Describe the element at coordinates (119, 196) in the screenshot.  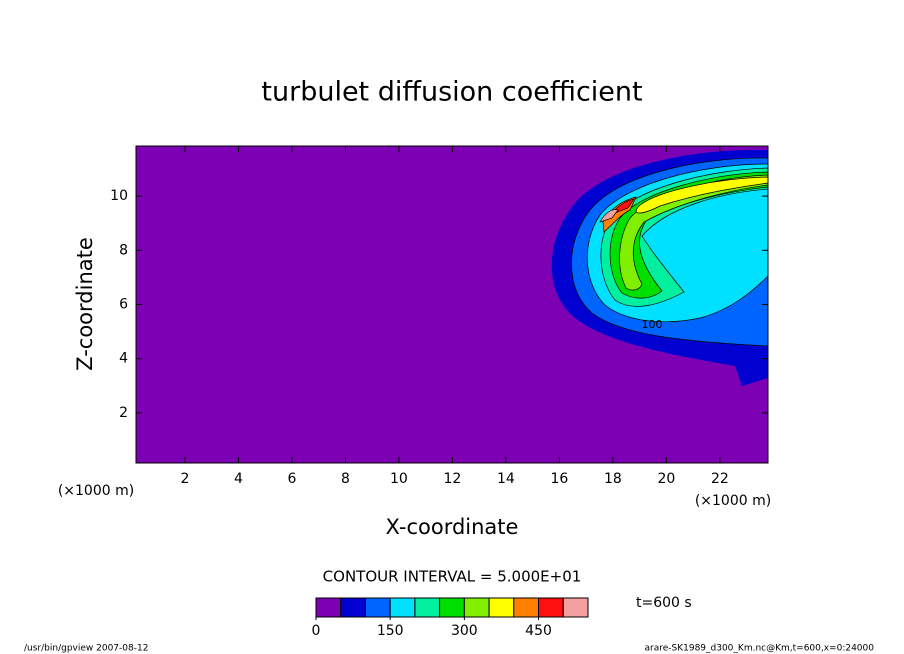
I see `y-tick-label: 10` at that location.